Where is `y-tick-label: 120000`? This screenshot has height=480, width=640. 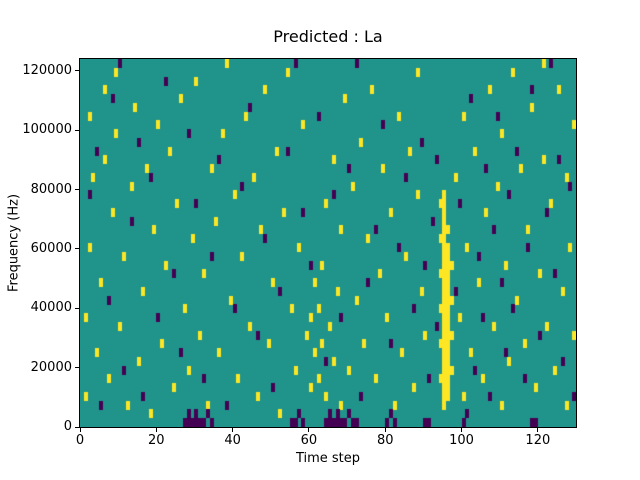
y-tick-label: 120000 is located at coordinates (47, 70).